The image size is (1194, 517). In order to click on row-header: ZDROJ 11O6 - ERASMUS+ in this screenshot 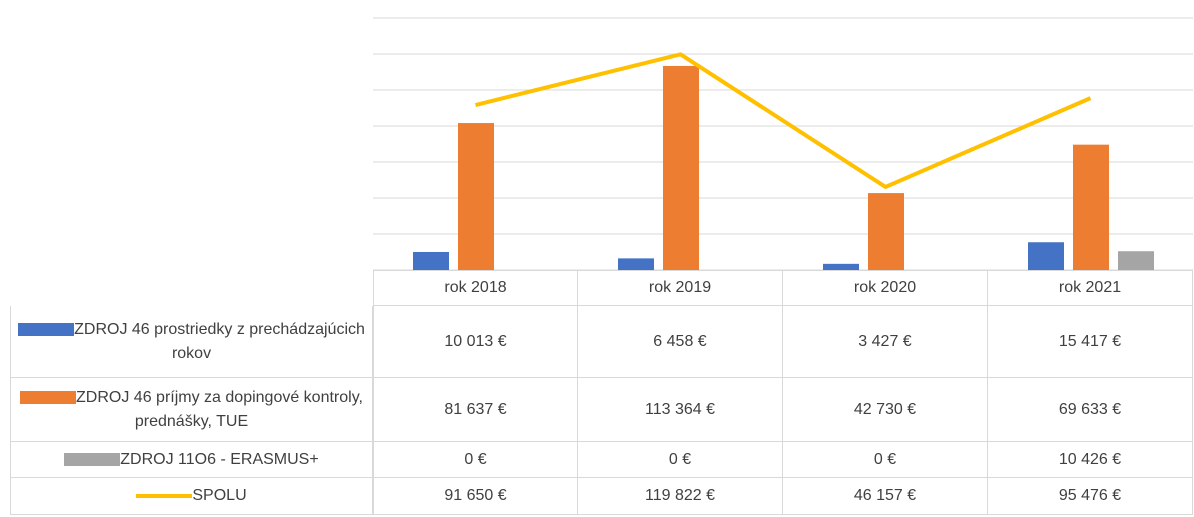, I will do `click(191, 460)`.